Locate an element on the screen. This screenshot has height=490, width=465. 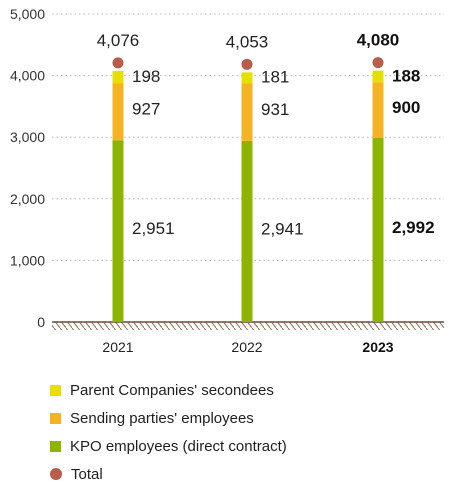
y-tick-label: 1,000 is located at coordinates (27, 260).